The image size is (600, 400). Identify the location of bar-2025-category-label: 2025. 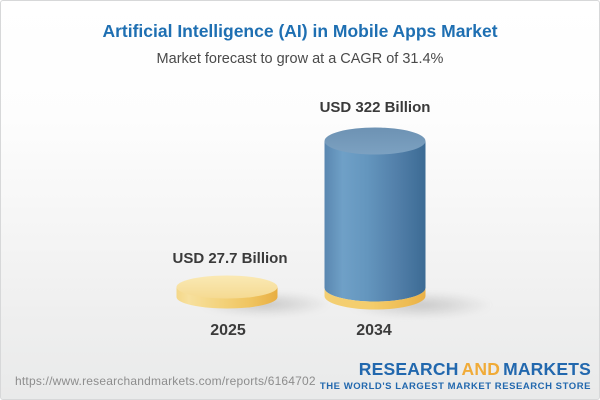
(228, 330).